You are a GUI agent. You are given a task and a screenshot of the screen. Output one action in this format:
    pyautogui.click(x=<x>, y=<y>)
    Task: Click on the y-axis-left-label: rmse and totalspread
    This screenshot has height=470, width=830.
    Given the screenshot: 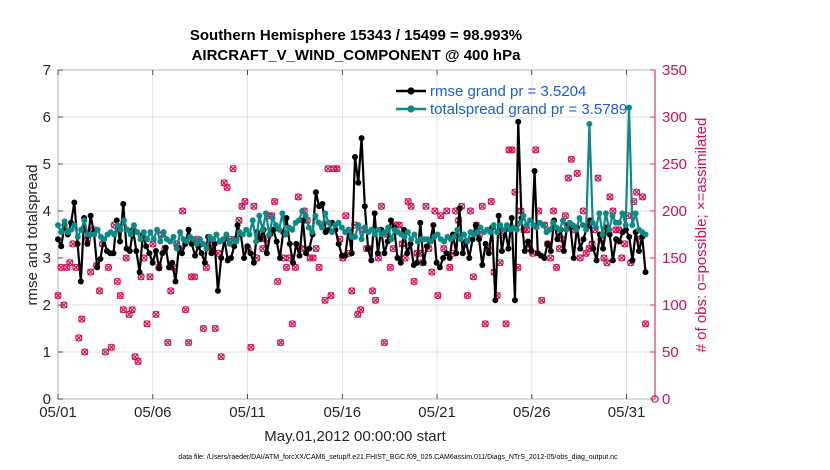 What is the action you would take?
    pyautogui.click(x=32, y=235)
    